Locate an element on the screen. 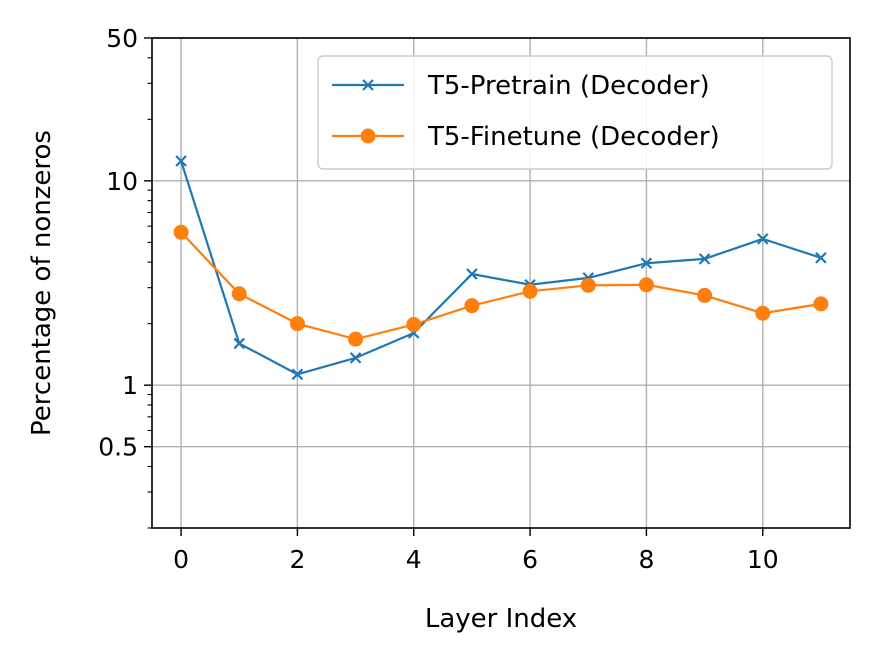 The height and width of the screenshot is (660, 875). legend-entry: T5-Pretrain (Decoder) is located at coordinates (521, 86).